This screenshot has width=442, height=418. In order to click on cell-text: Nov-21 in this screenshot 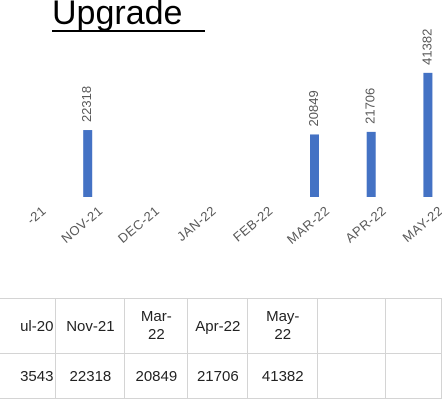, I will do `click(90, 326)`.